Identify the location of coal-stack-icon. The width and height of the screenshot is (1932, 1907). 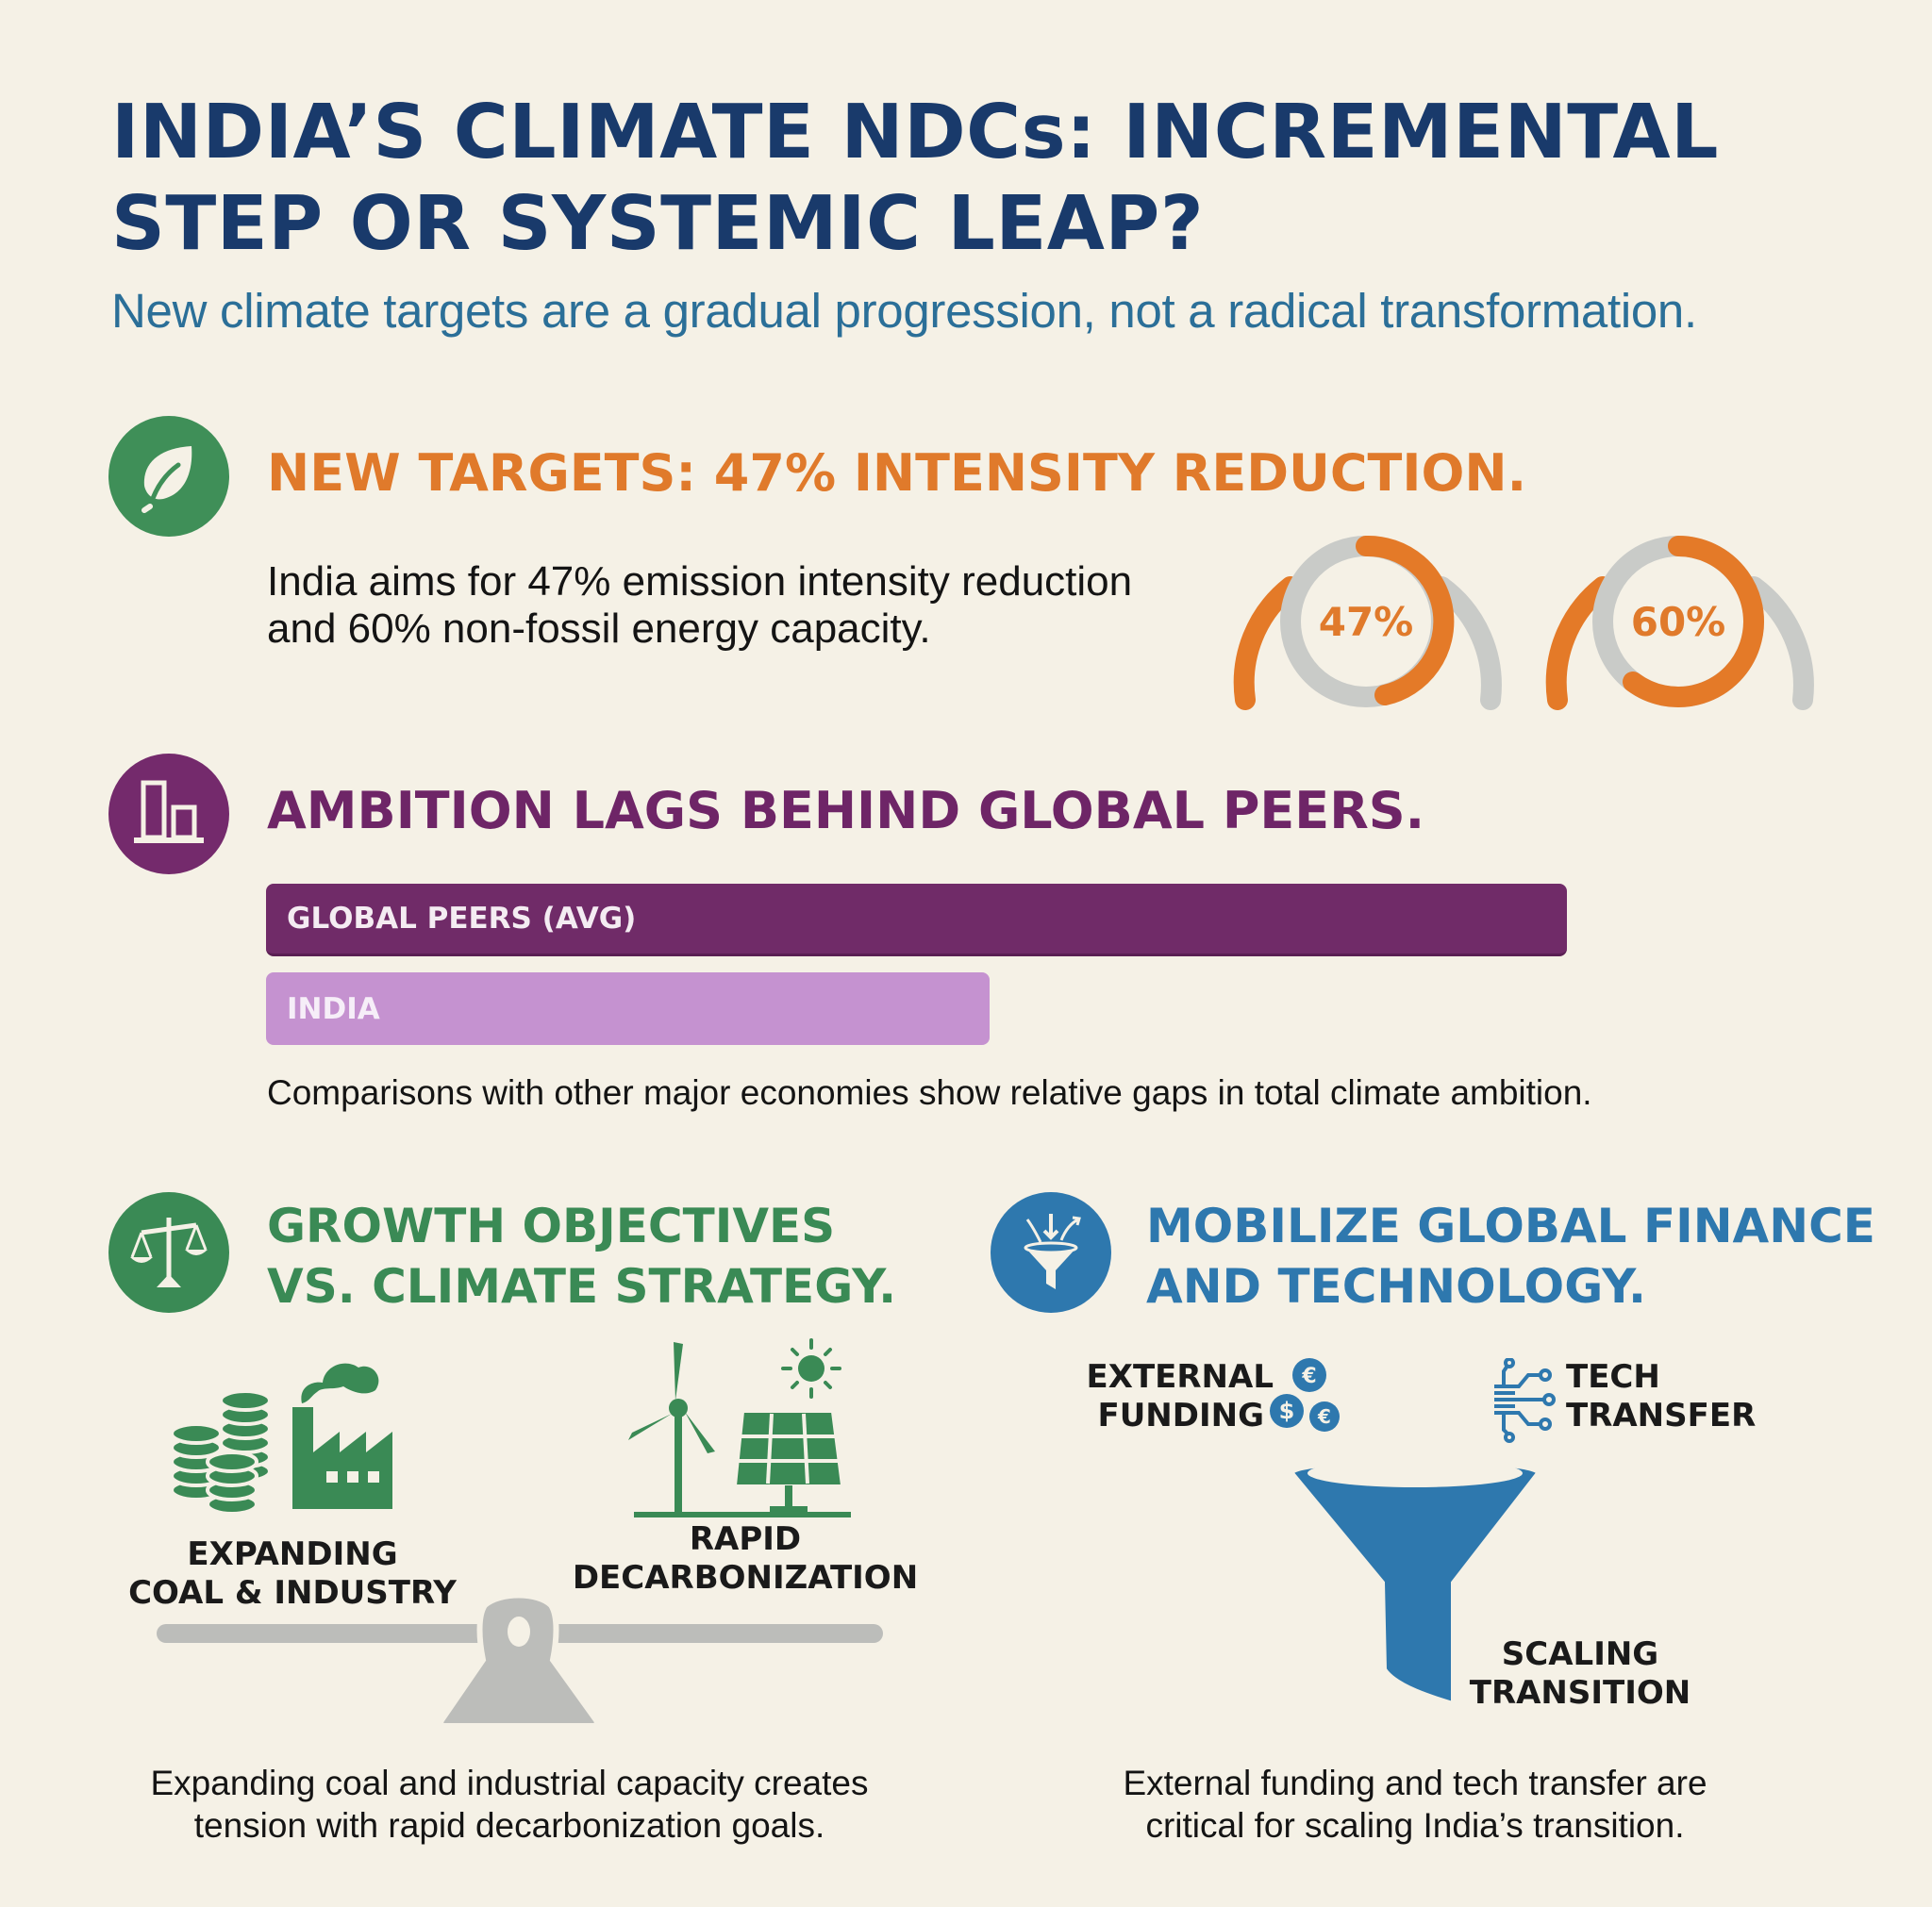
(221, 1452).